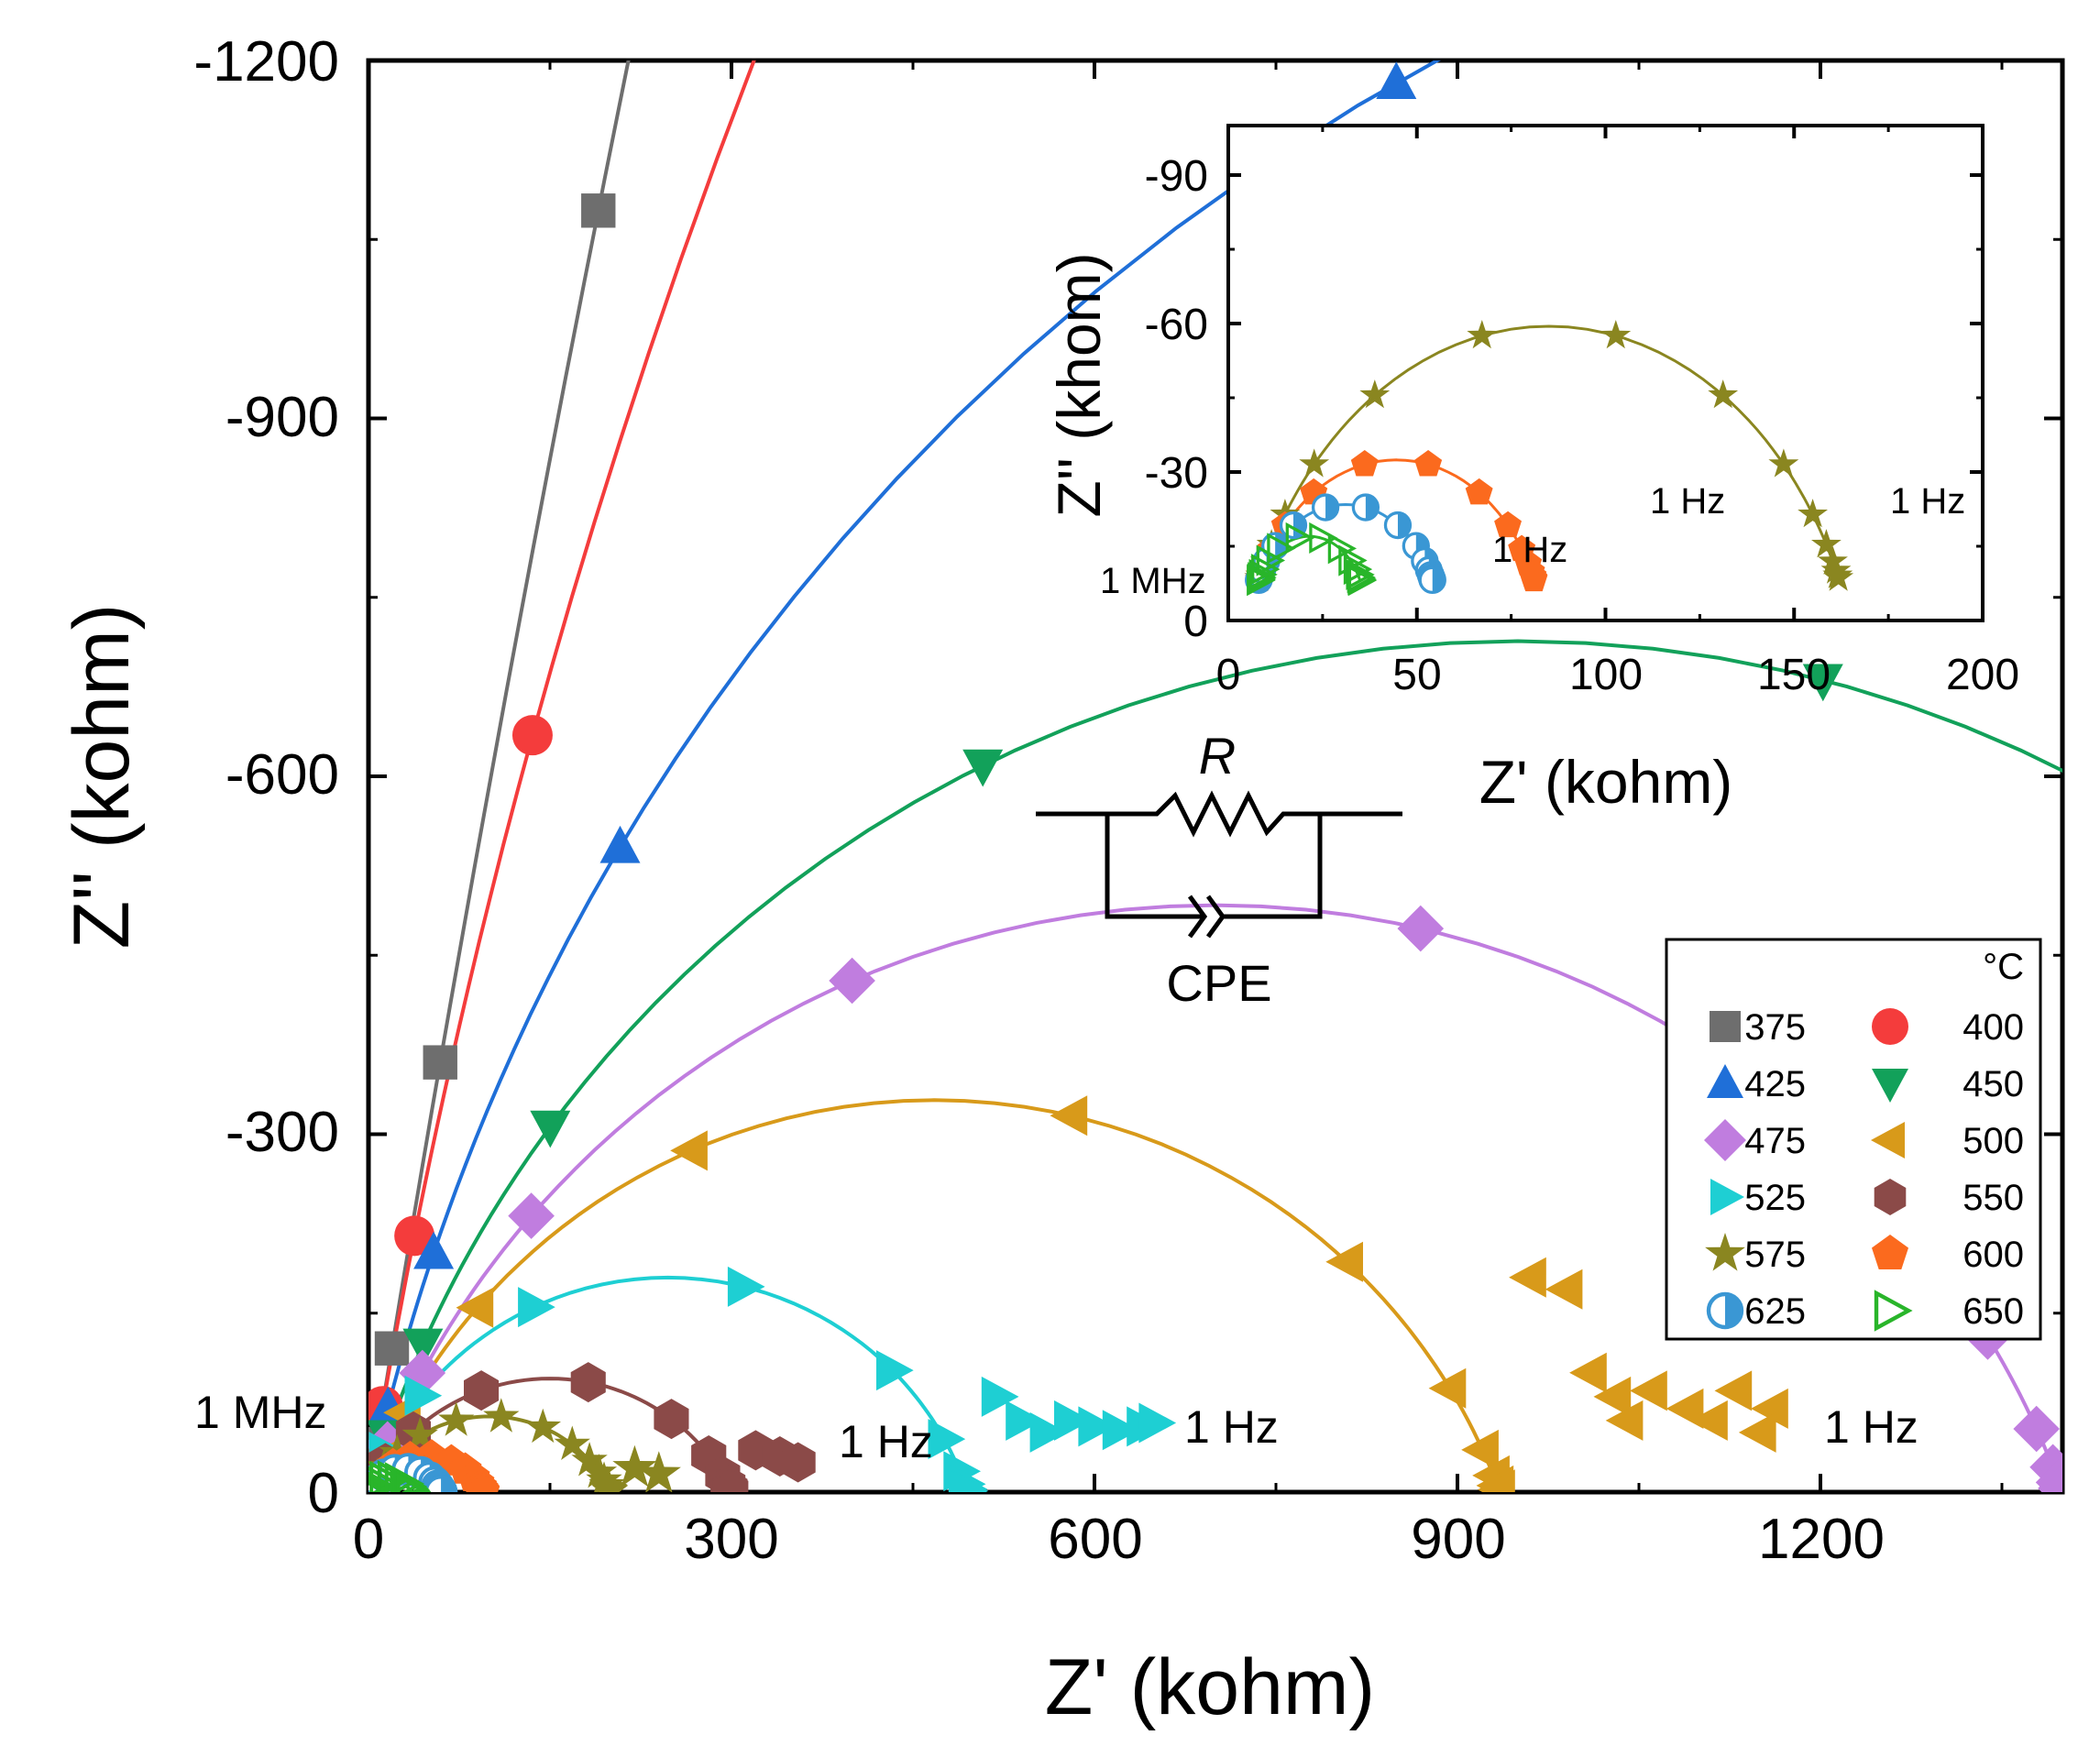  What do you see at coordinates (1153, 581) in the screenshot?
I see `inset-1mhz-label: 1 MHz` at bounding box center [1153, 581].